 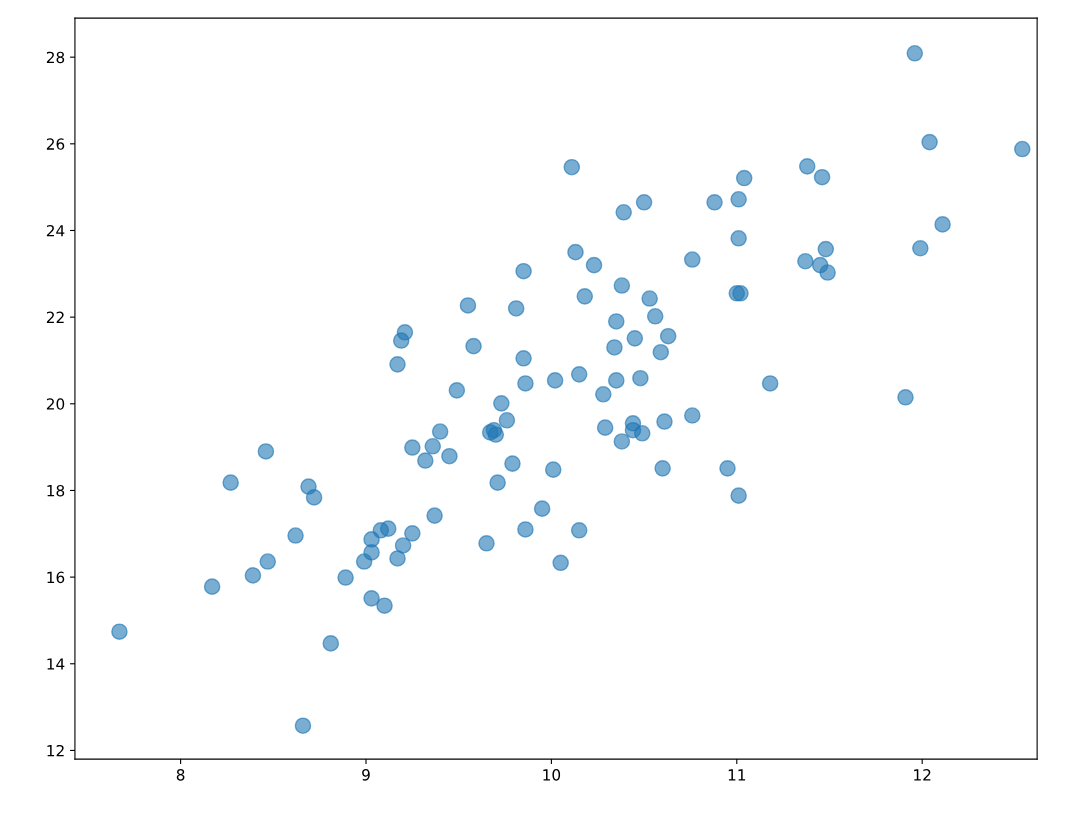 What do you see at coordinates (56, 577) in the screenshot?
I see `y-tick-label: 16` at bounding box center [56, 577].